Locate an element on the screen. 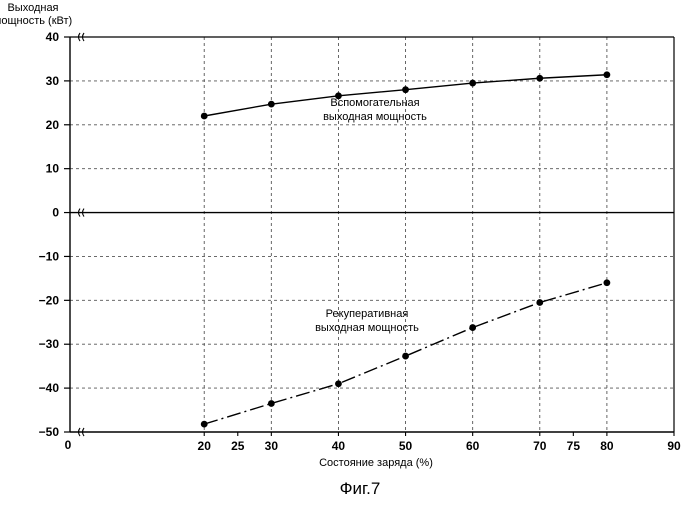 The width and height of the screenshot is (687, 505). x-tick-label: 75 is located at coordinates (574, 446).